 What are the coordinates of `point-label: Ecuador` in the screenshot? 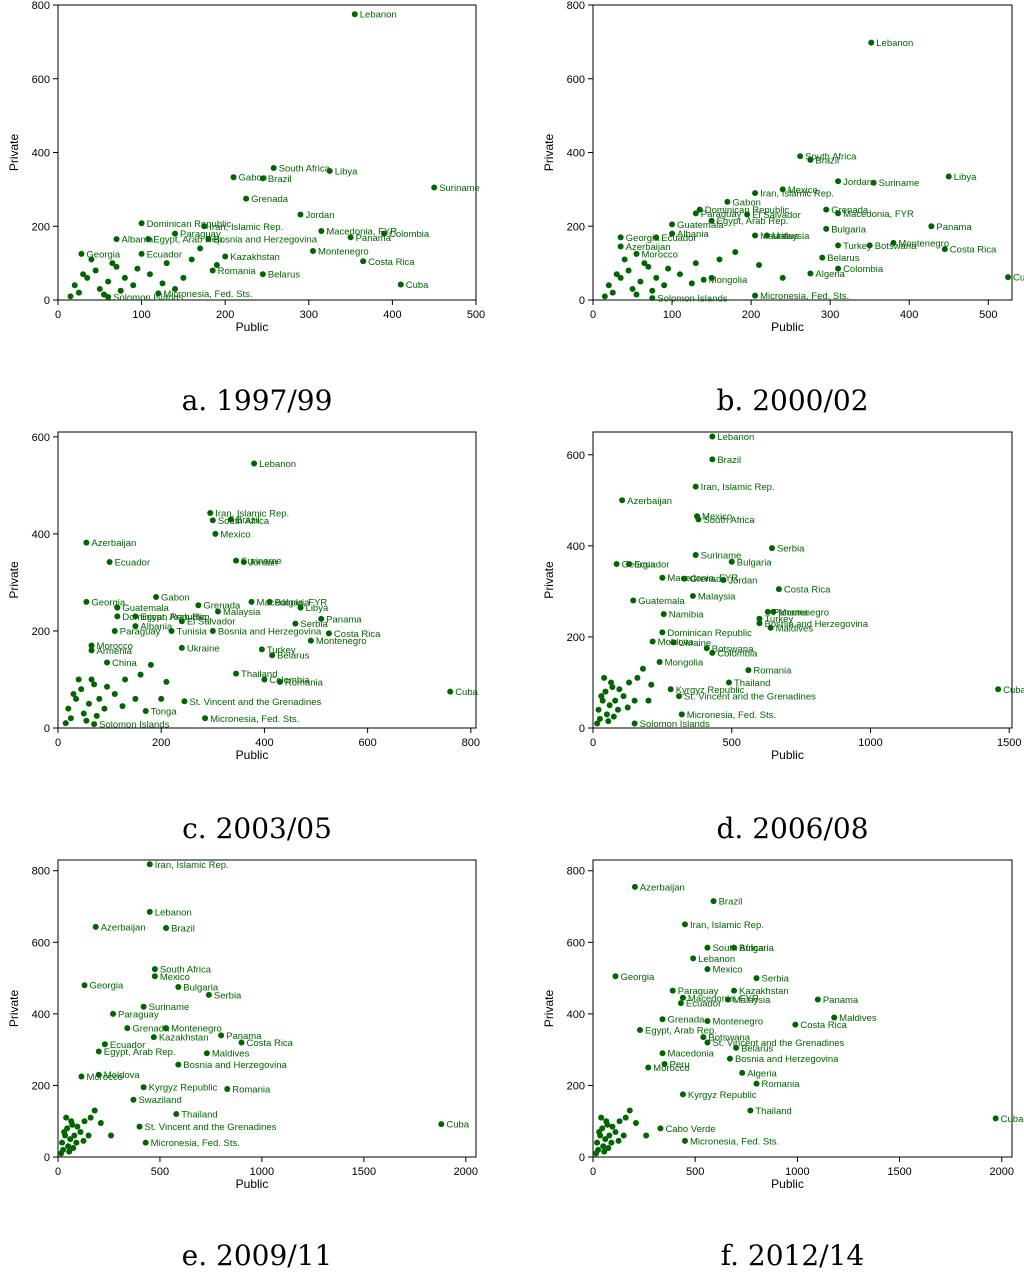 It's located at (132, 563).